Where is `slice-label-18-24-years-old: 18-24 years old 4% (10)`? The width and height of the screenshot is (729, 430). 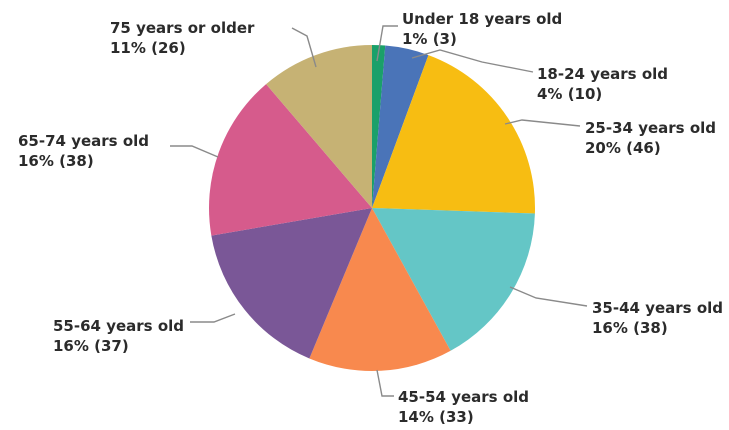
slice-label-18-24-years-old: 18-24 years old 4% (10) is located at coordinates (602, 84).